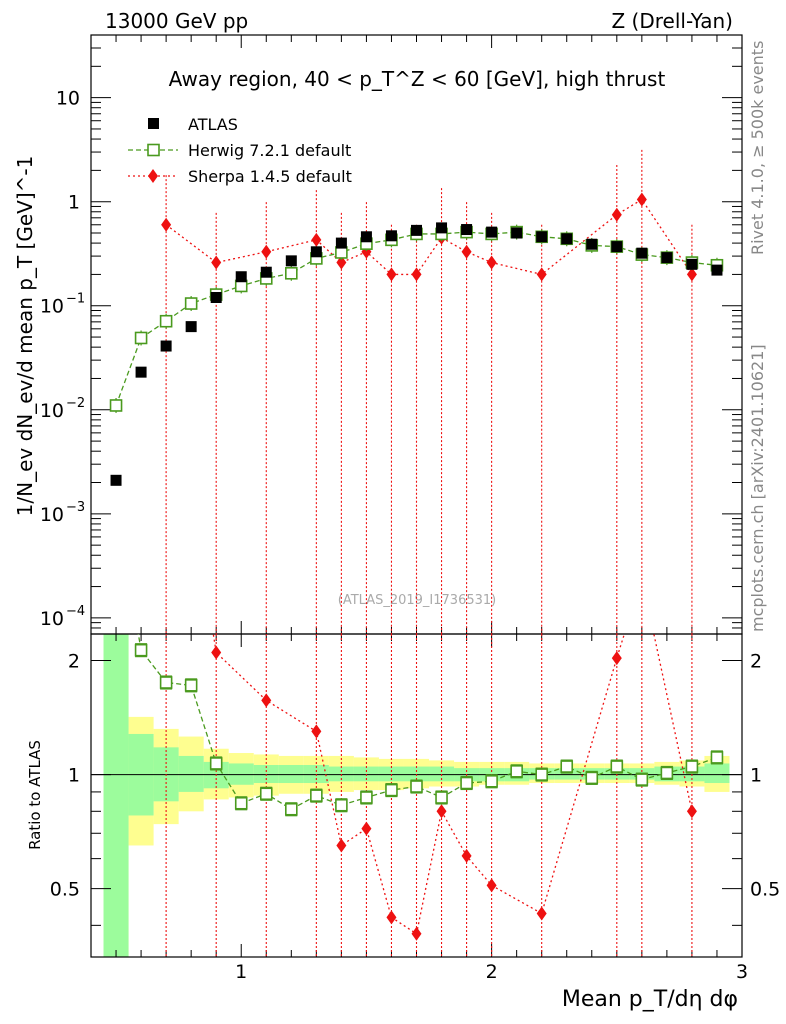 This screenshot has height=1024, width=786. Describe the element at coordinates (75, 299) in the screenshot. I see `y-tick-exponent: −1` at that location.